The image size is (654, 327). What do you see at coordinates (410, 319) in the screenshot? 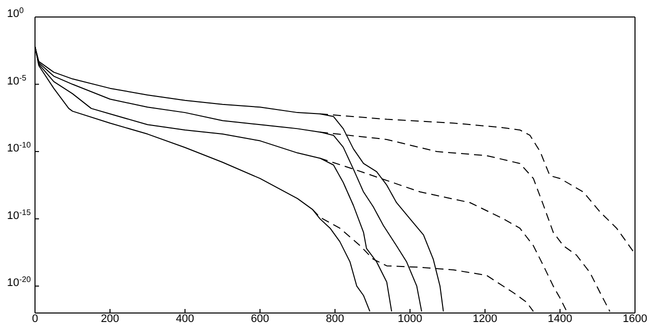
I see `x-tick-label: 1000` at bounding box center [410, 319].